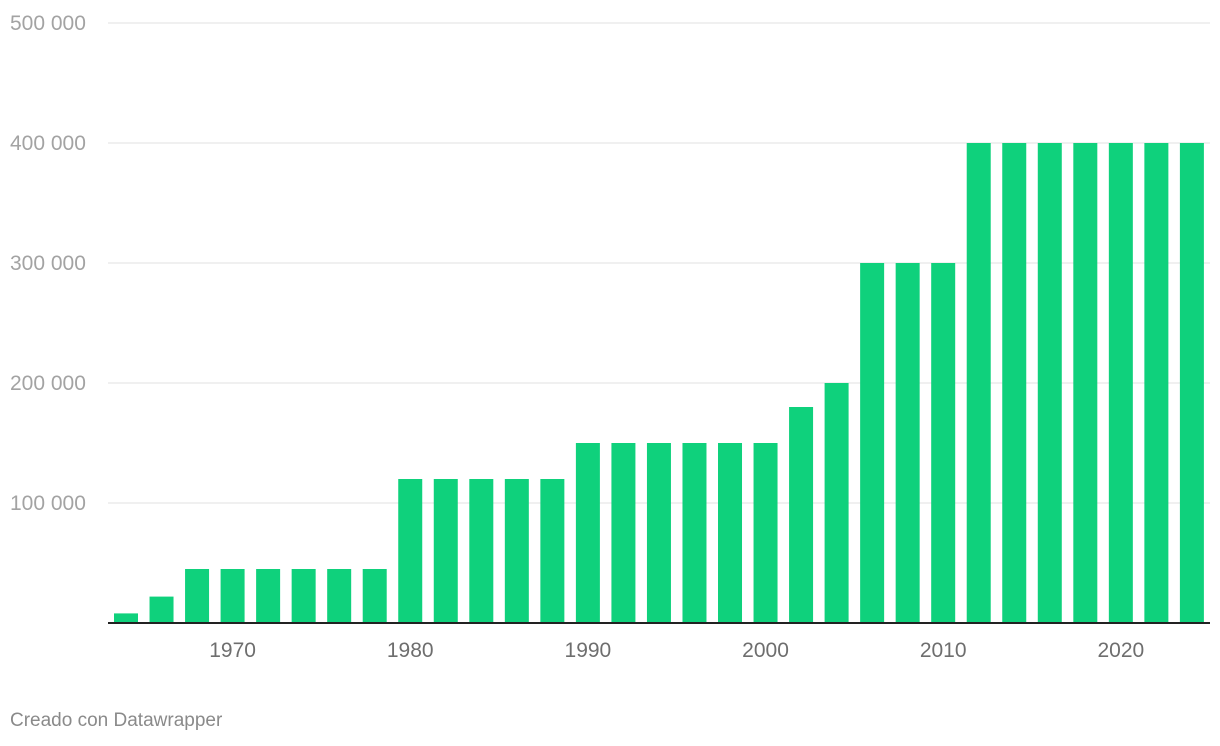 The width and height of the screenshot is (1220, 746). I want to click on bar-1972, so click(268, 596).